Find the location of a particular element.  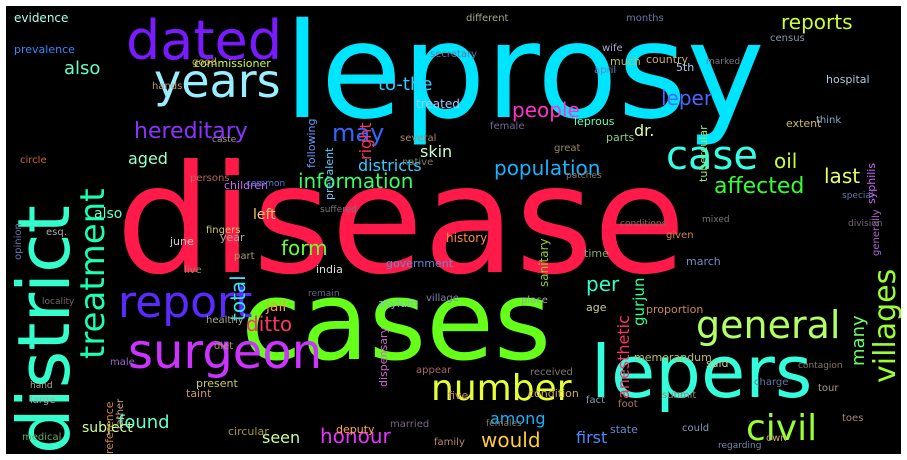

word-evidence: evidence is located at coordinates (41, 18).